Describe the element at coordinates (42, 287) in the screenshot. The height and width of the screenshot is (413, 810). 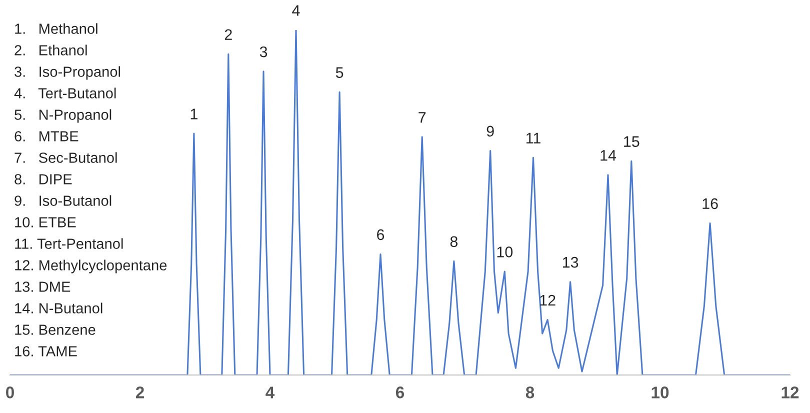
I see `annotation: 13. DME` at that location.